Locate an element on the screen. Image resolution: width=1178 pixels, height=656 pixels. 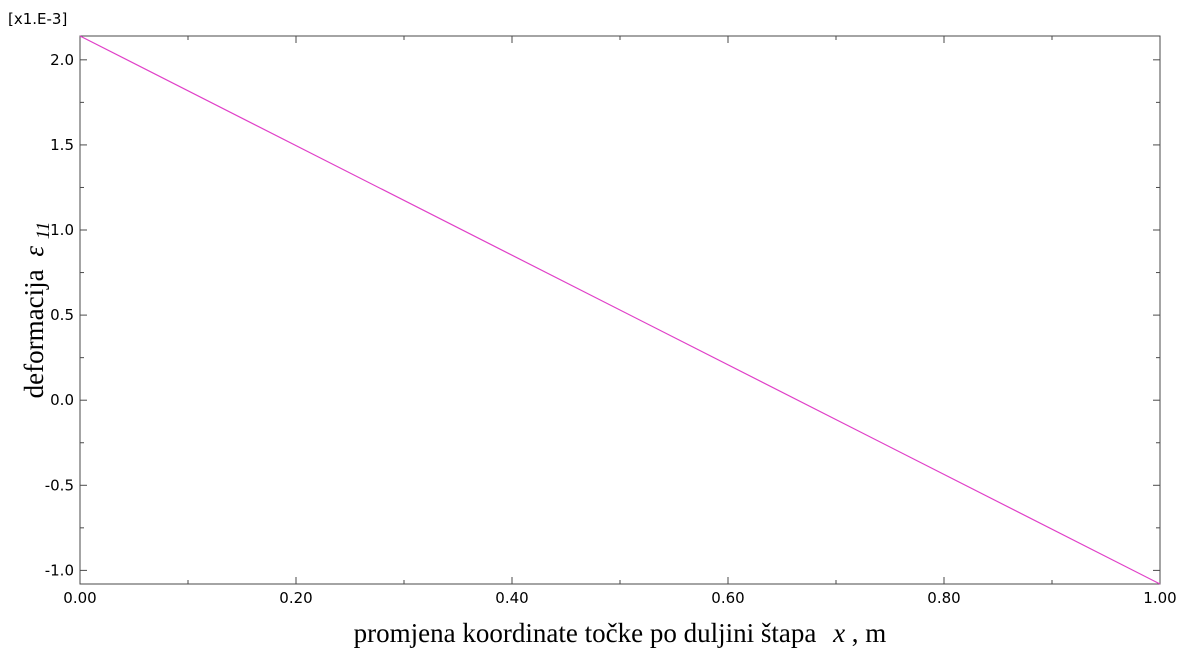
y-tick-label: 2.0 is located at coordinates (62, 60).